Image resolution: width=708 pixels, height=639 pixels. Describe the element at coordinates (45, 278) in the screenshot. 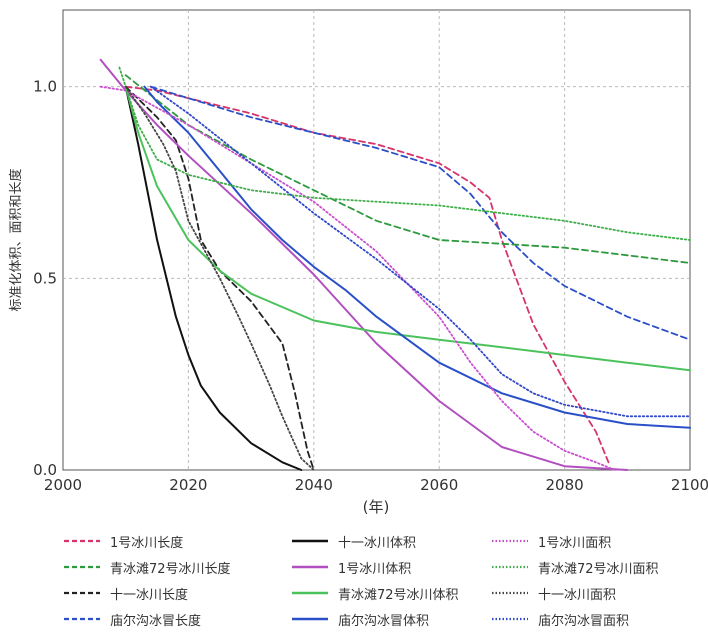

I see `y-tick-label: 0.5` at that location.